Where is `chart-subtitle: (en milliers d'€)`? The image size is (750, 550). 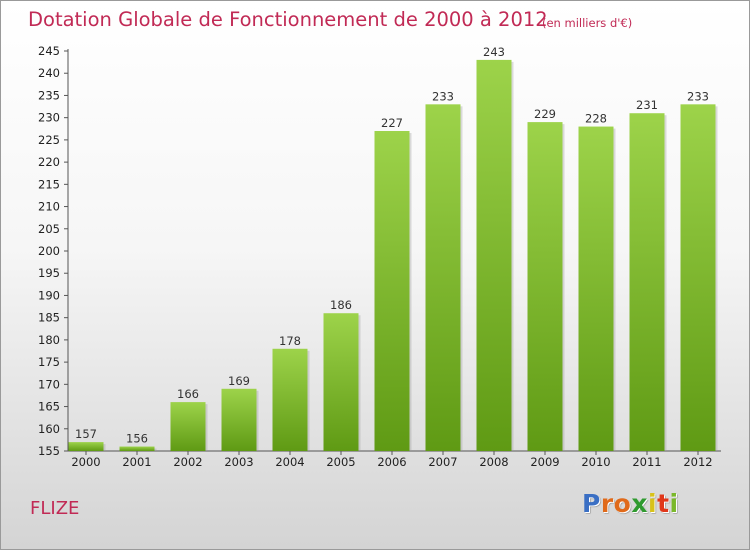 chart-subtitle: (en milliers d'€) is located at coordinates (587, 23).